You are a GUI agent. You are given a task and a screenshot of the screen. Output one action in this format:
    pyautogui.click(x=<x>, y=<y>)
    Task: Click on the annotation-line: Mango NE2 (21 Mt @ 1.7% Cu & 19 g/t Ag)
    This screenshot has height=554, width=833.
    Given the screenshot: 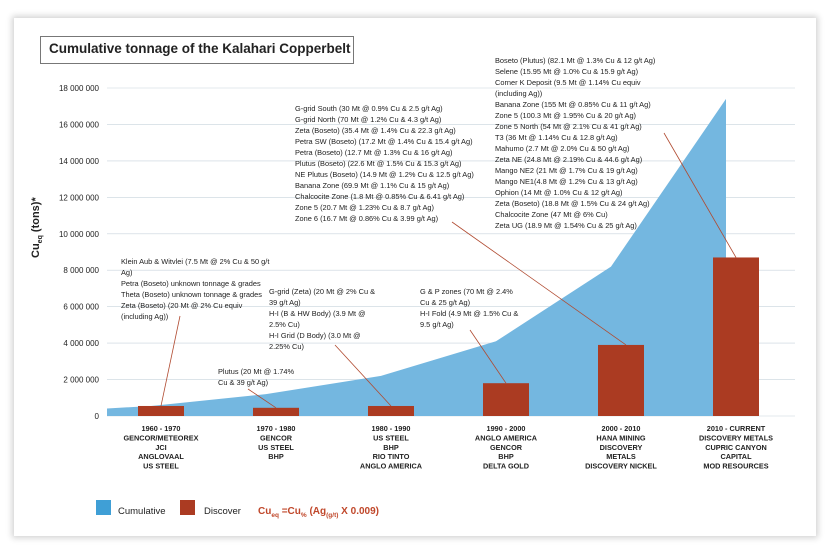 What is the action you would take?
    pyautogui.click(x=566, y=170)
    